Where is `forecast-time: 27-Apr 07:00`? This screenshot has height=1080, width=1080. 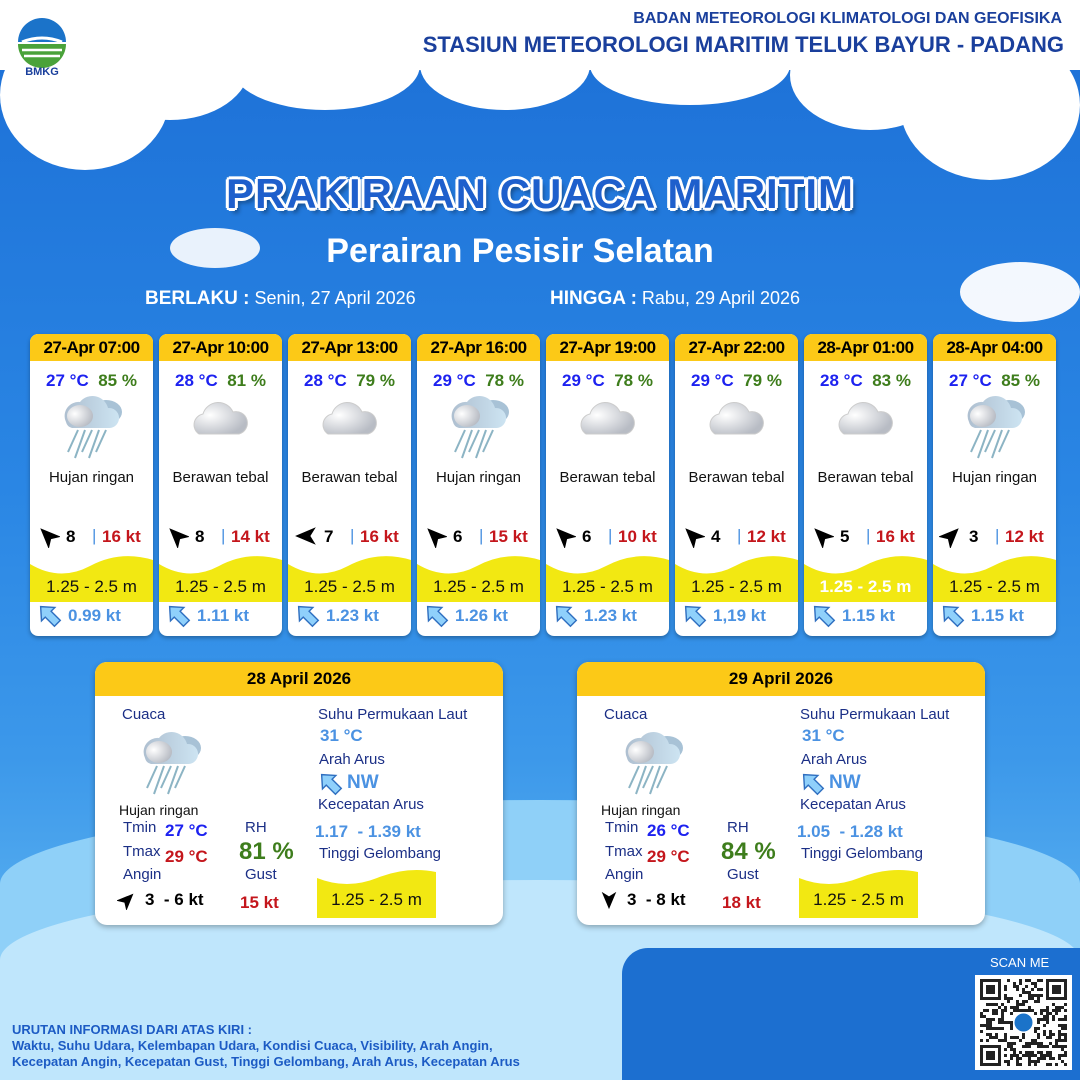
forecast-time: 27-Apr 07:00 is located at coordinates (91, 347).